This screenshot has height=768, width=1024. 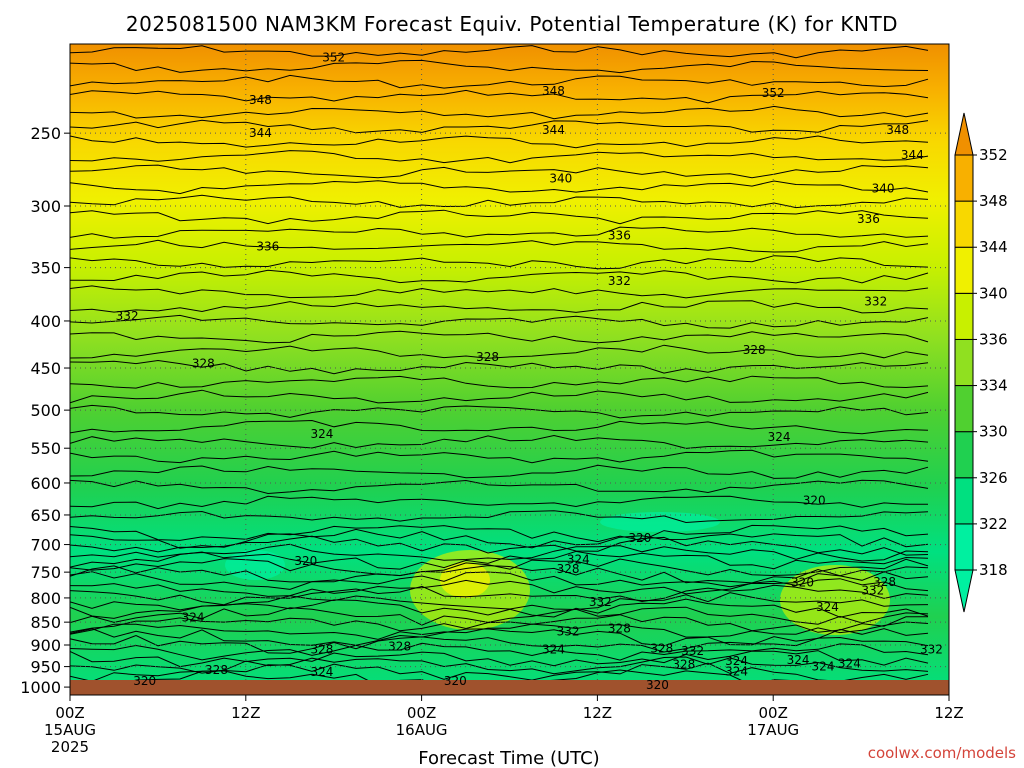 What do you see at coordinates (45, 206) in the screenshot?
I see `y-tick-label: 300` at bounding box center [45, 206].